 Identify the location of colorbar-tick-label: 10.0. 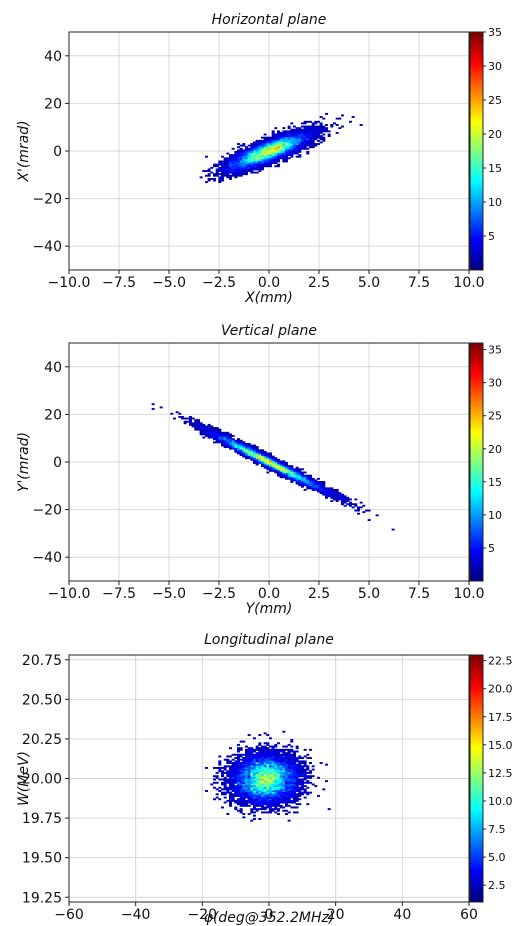
(500, 801).